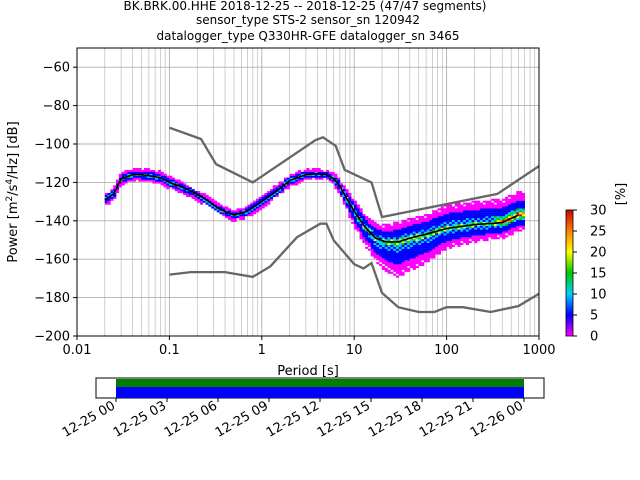 The image size is (640, 480). I want to click on y-tick-label: −180, so click(52, 298).